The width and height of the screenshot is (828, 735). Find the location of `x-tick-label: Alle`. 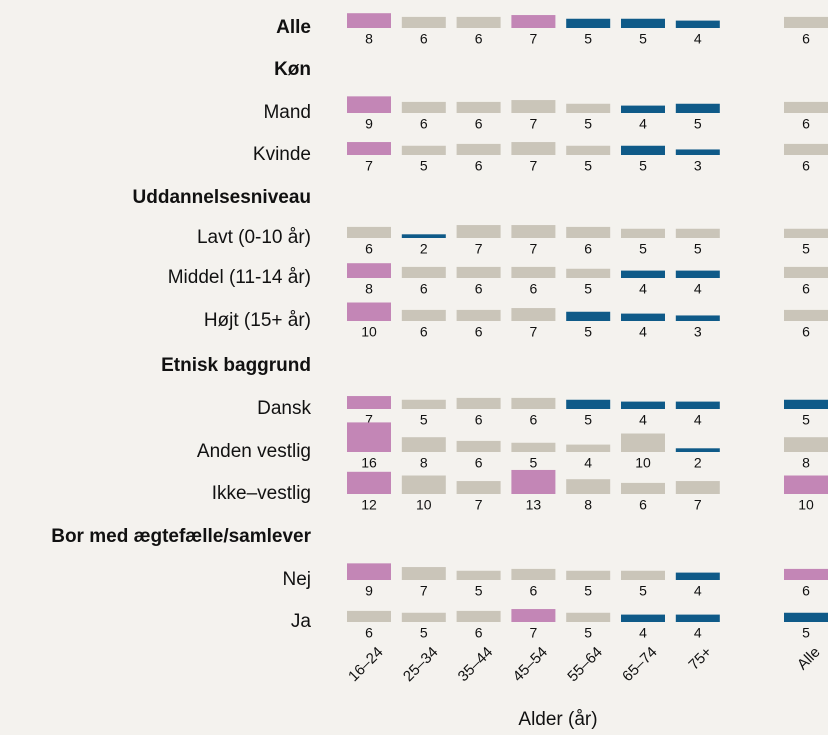

x-tick-label: Alle is located at coordinates (809, 659).